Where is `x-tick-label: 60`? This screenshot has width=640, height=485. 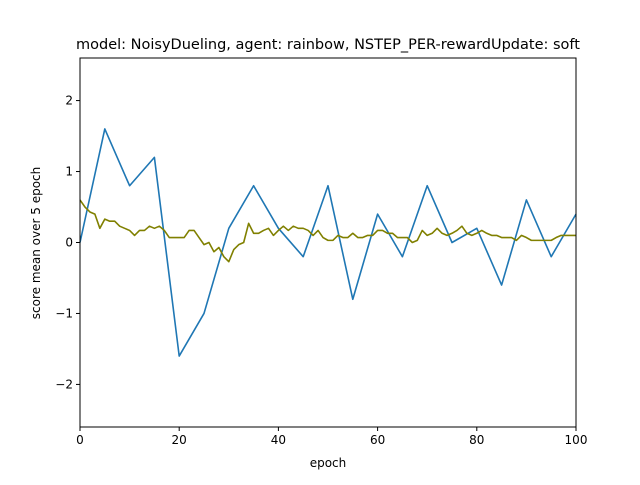
x-tick-label: 60 is located at coordinates (377, 440).